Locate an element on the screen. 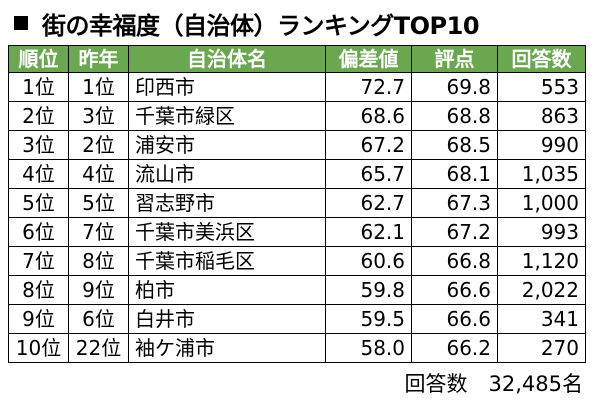 Image resolution: width=597 pixels, height=402 pixels. cell-responses: 553 is located at coordinates (541, 87).